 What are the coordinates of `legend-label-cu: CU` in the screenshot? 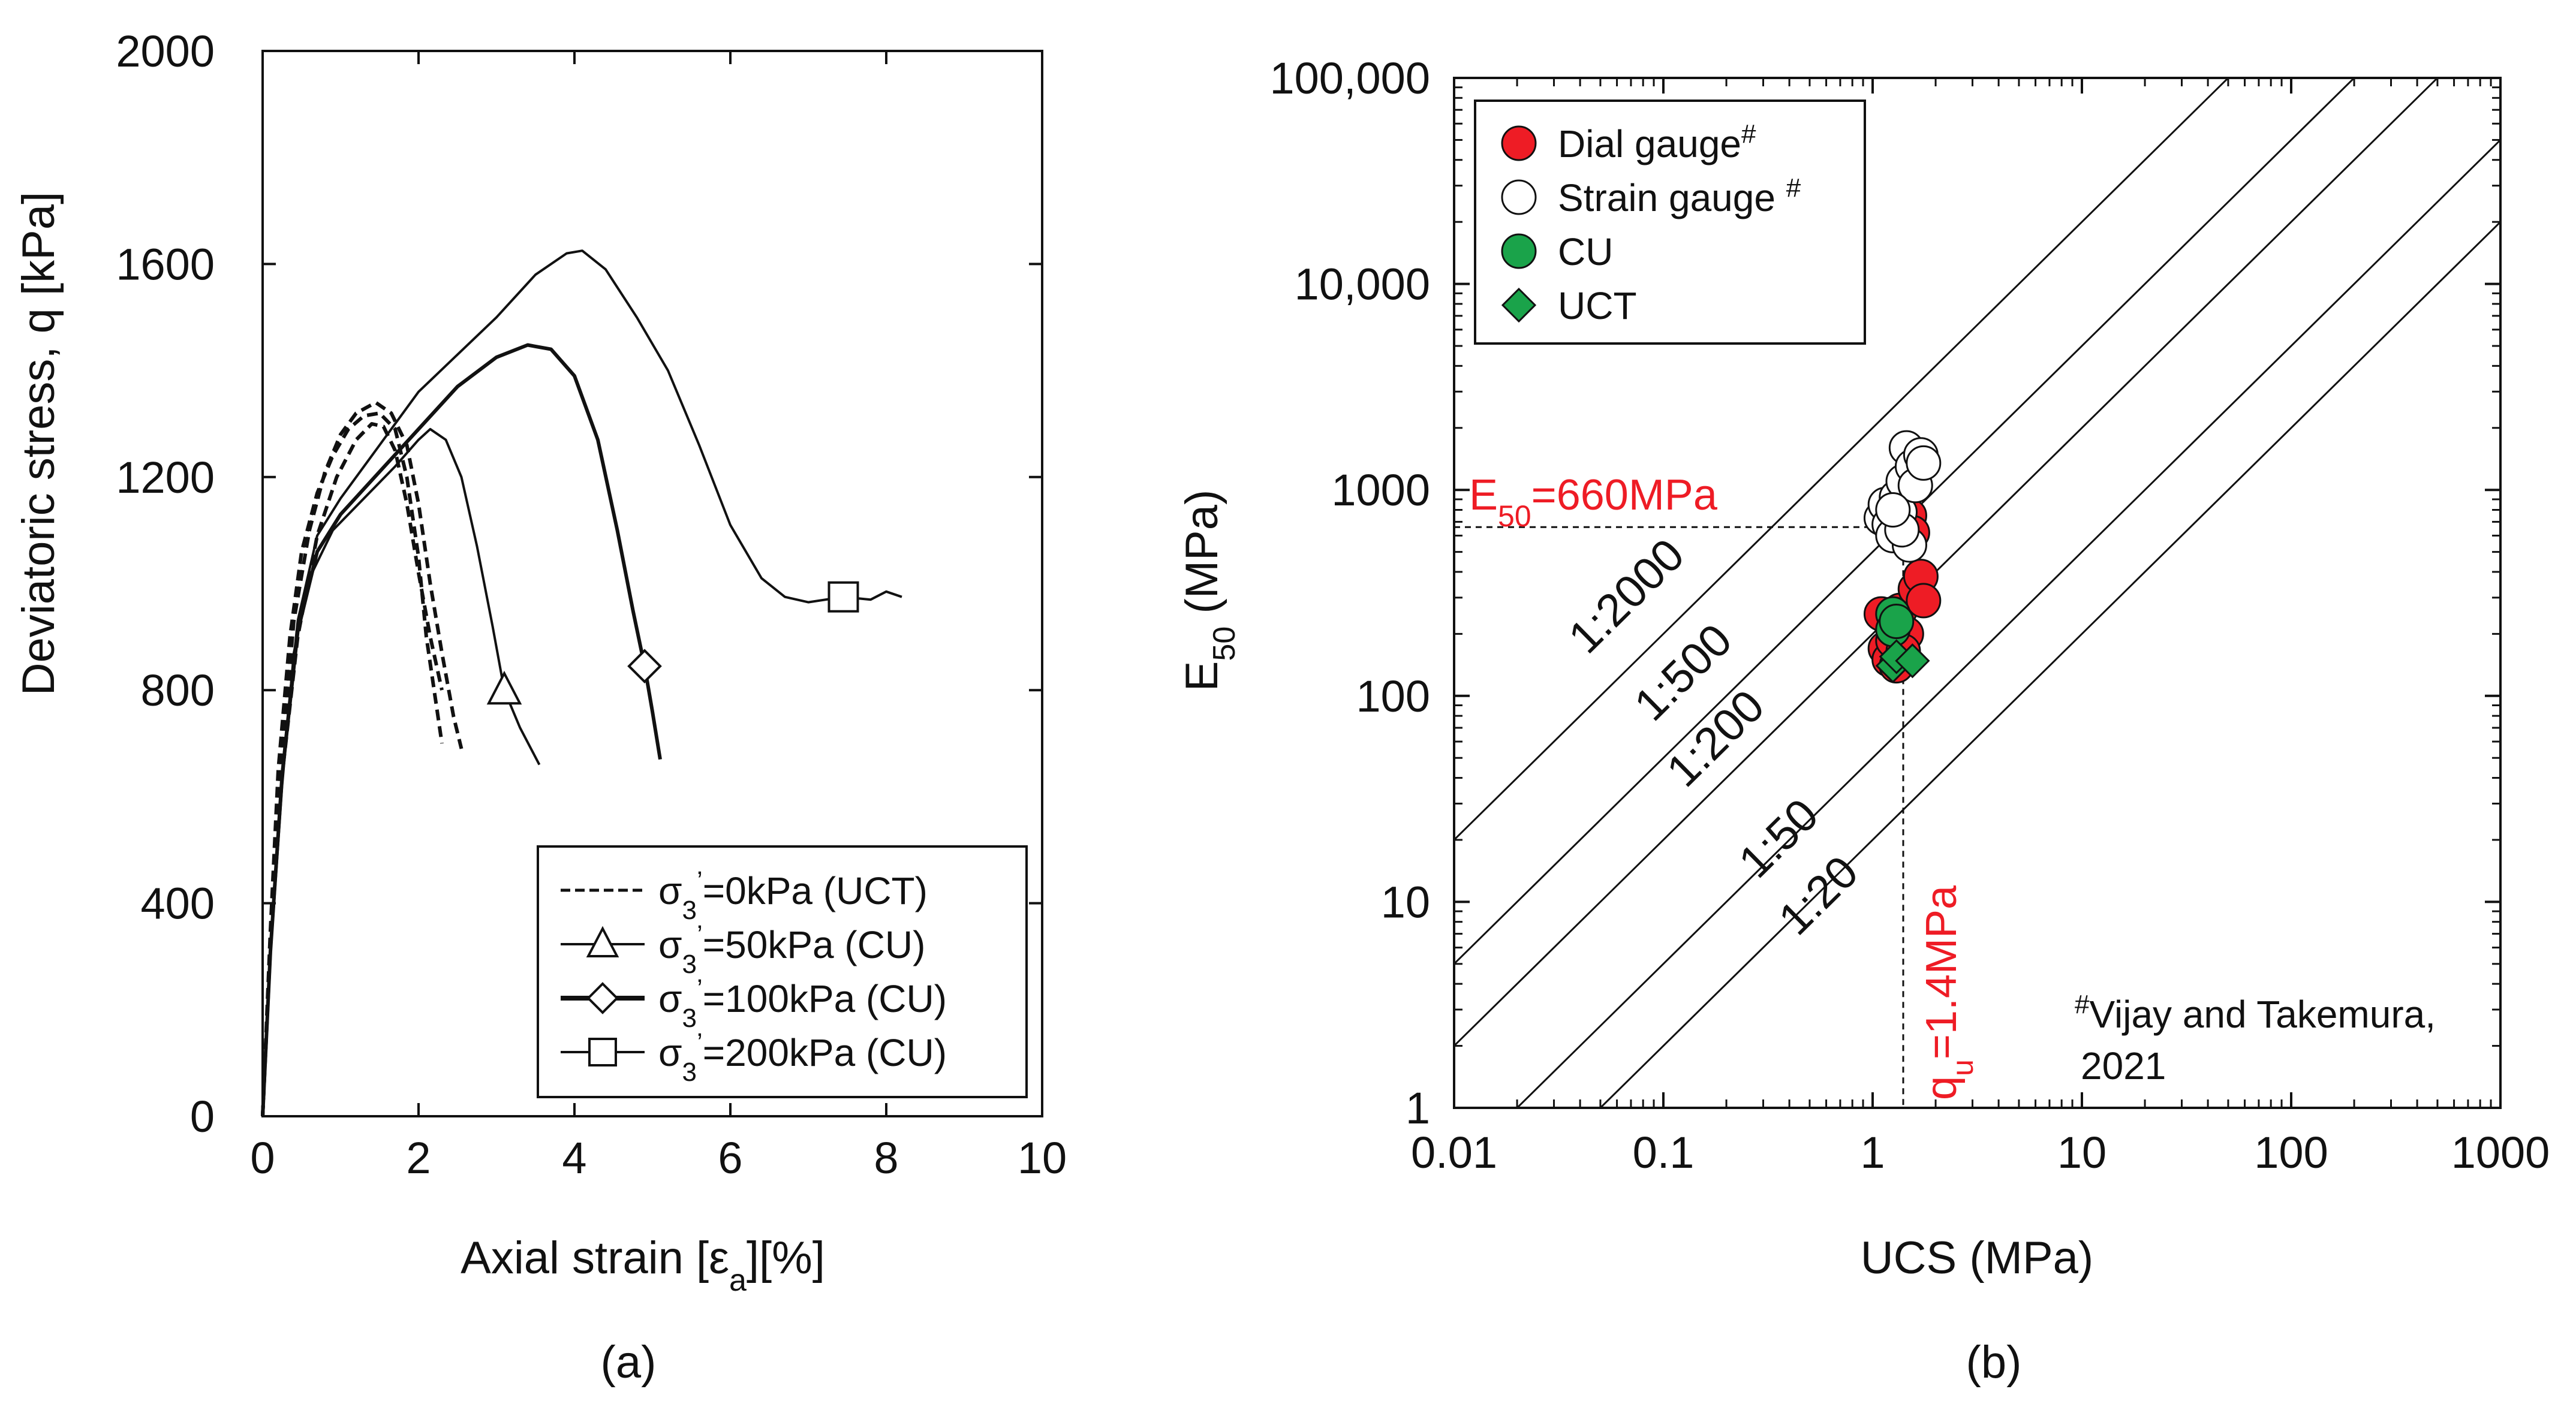 It's located at (1585, 251).